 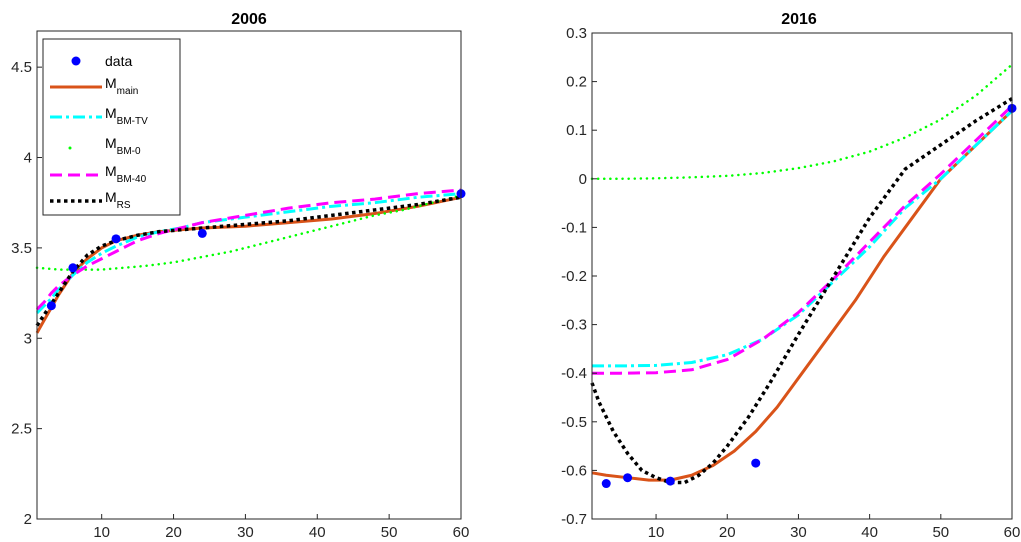 What do you see at coordinates (132, 121) in the screenshot?
I see `legend-label-sub: BM-TV` at bounding box center [132, 121].